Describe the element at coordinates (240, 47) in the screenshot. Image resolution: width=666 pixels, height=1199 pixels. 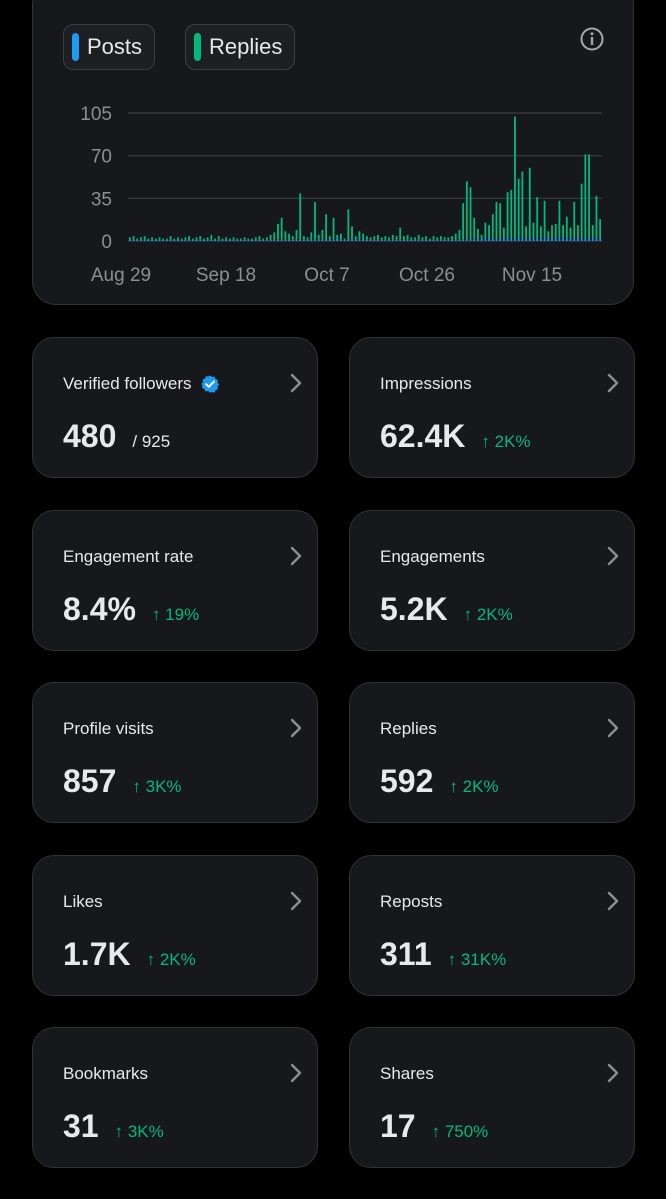
I see `legend-replies-button: Replies` at that location.